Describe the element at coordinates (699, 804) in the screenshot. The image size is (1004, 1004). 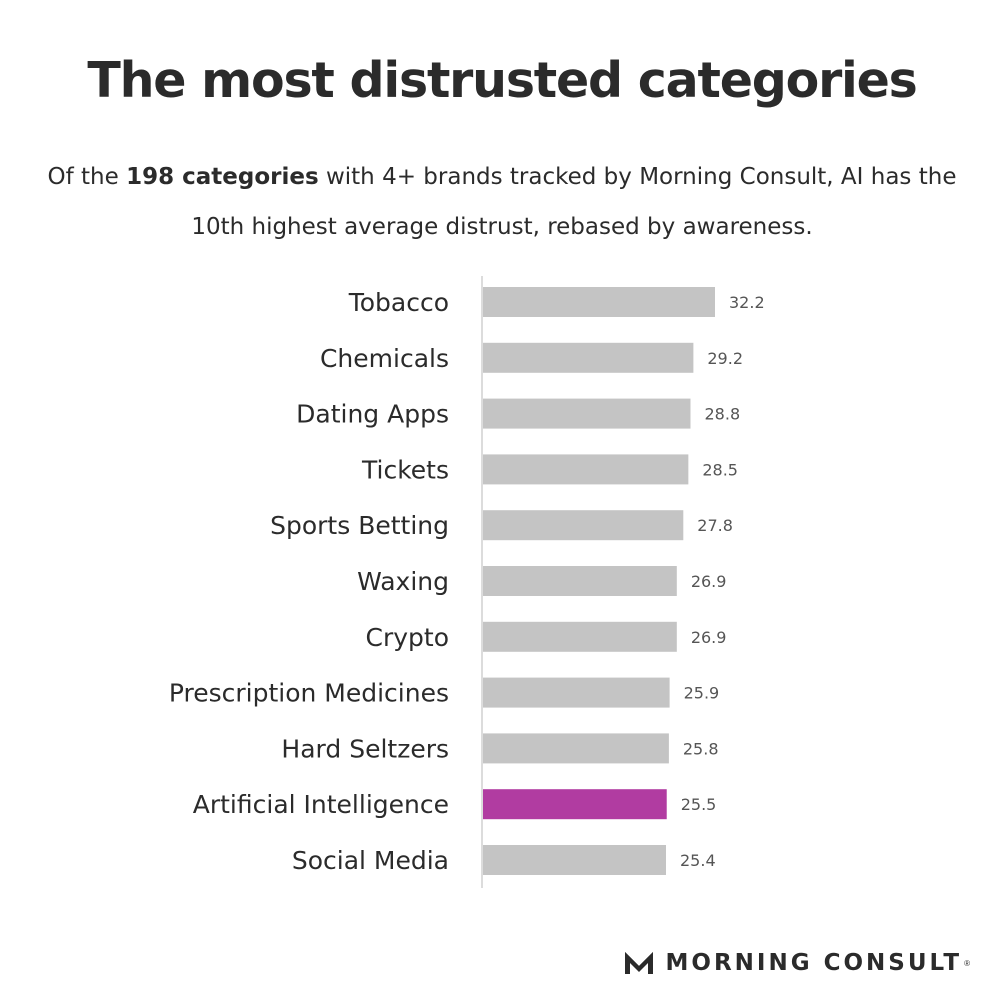
I see `value-label: 25.5` at that location.